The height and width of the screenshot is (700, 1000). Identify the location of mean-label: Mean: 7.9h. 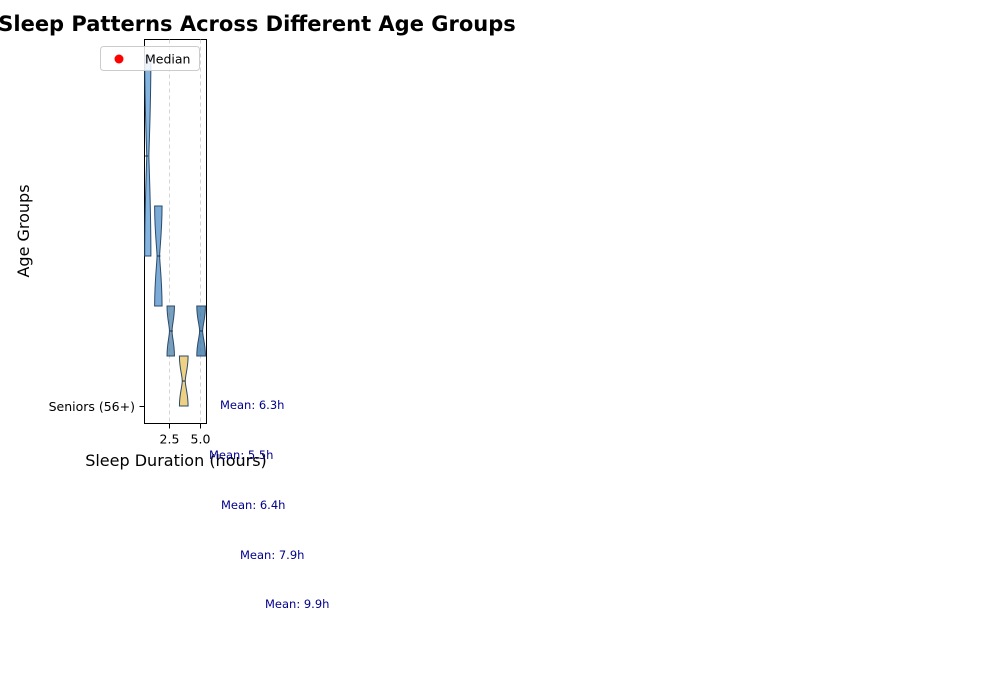
(272, 555).